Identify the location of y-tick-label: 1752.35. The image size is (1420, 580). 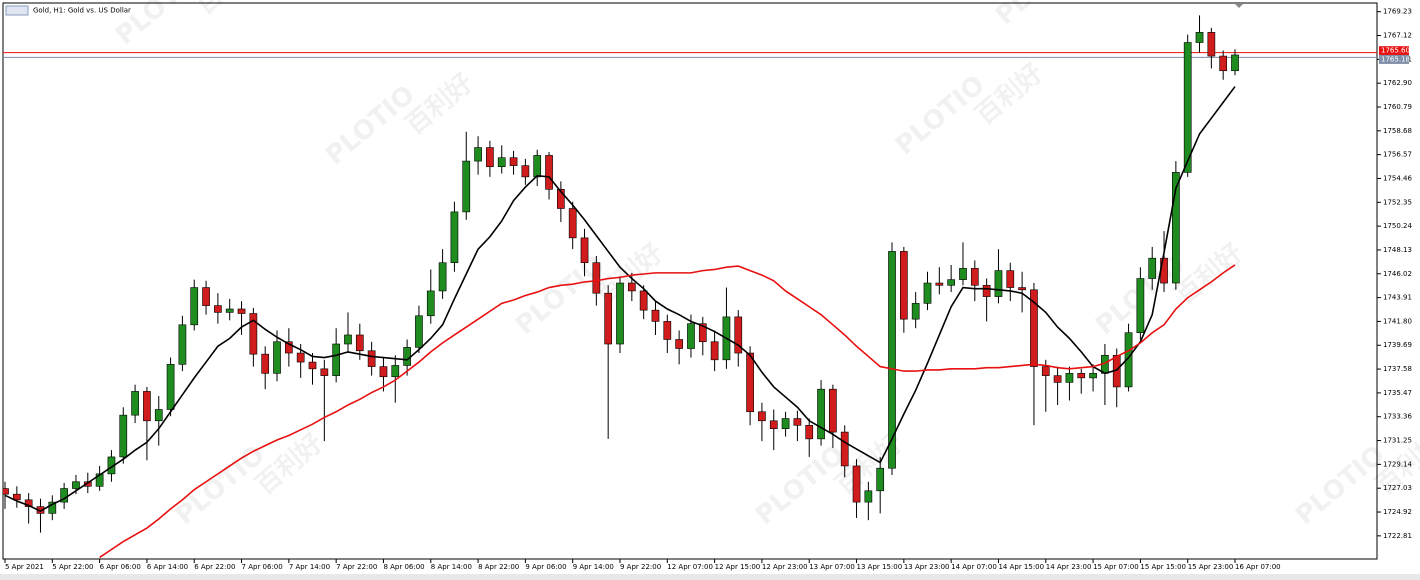
(1397, 202).